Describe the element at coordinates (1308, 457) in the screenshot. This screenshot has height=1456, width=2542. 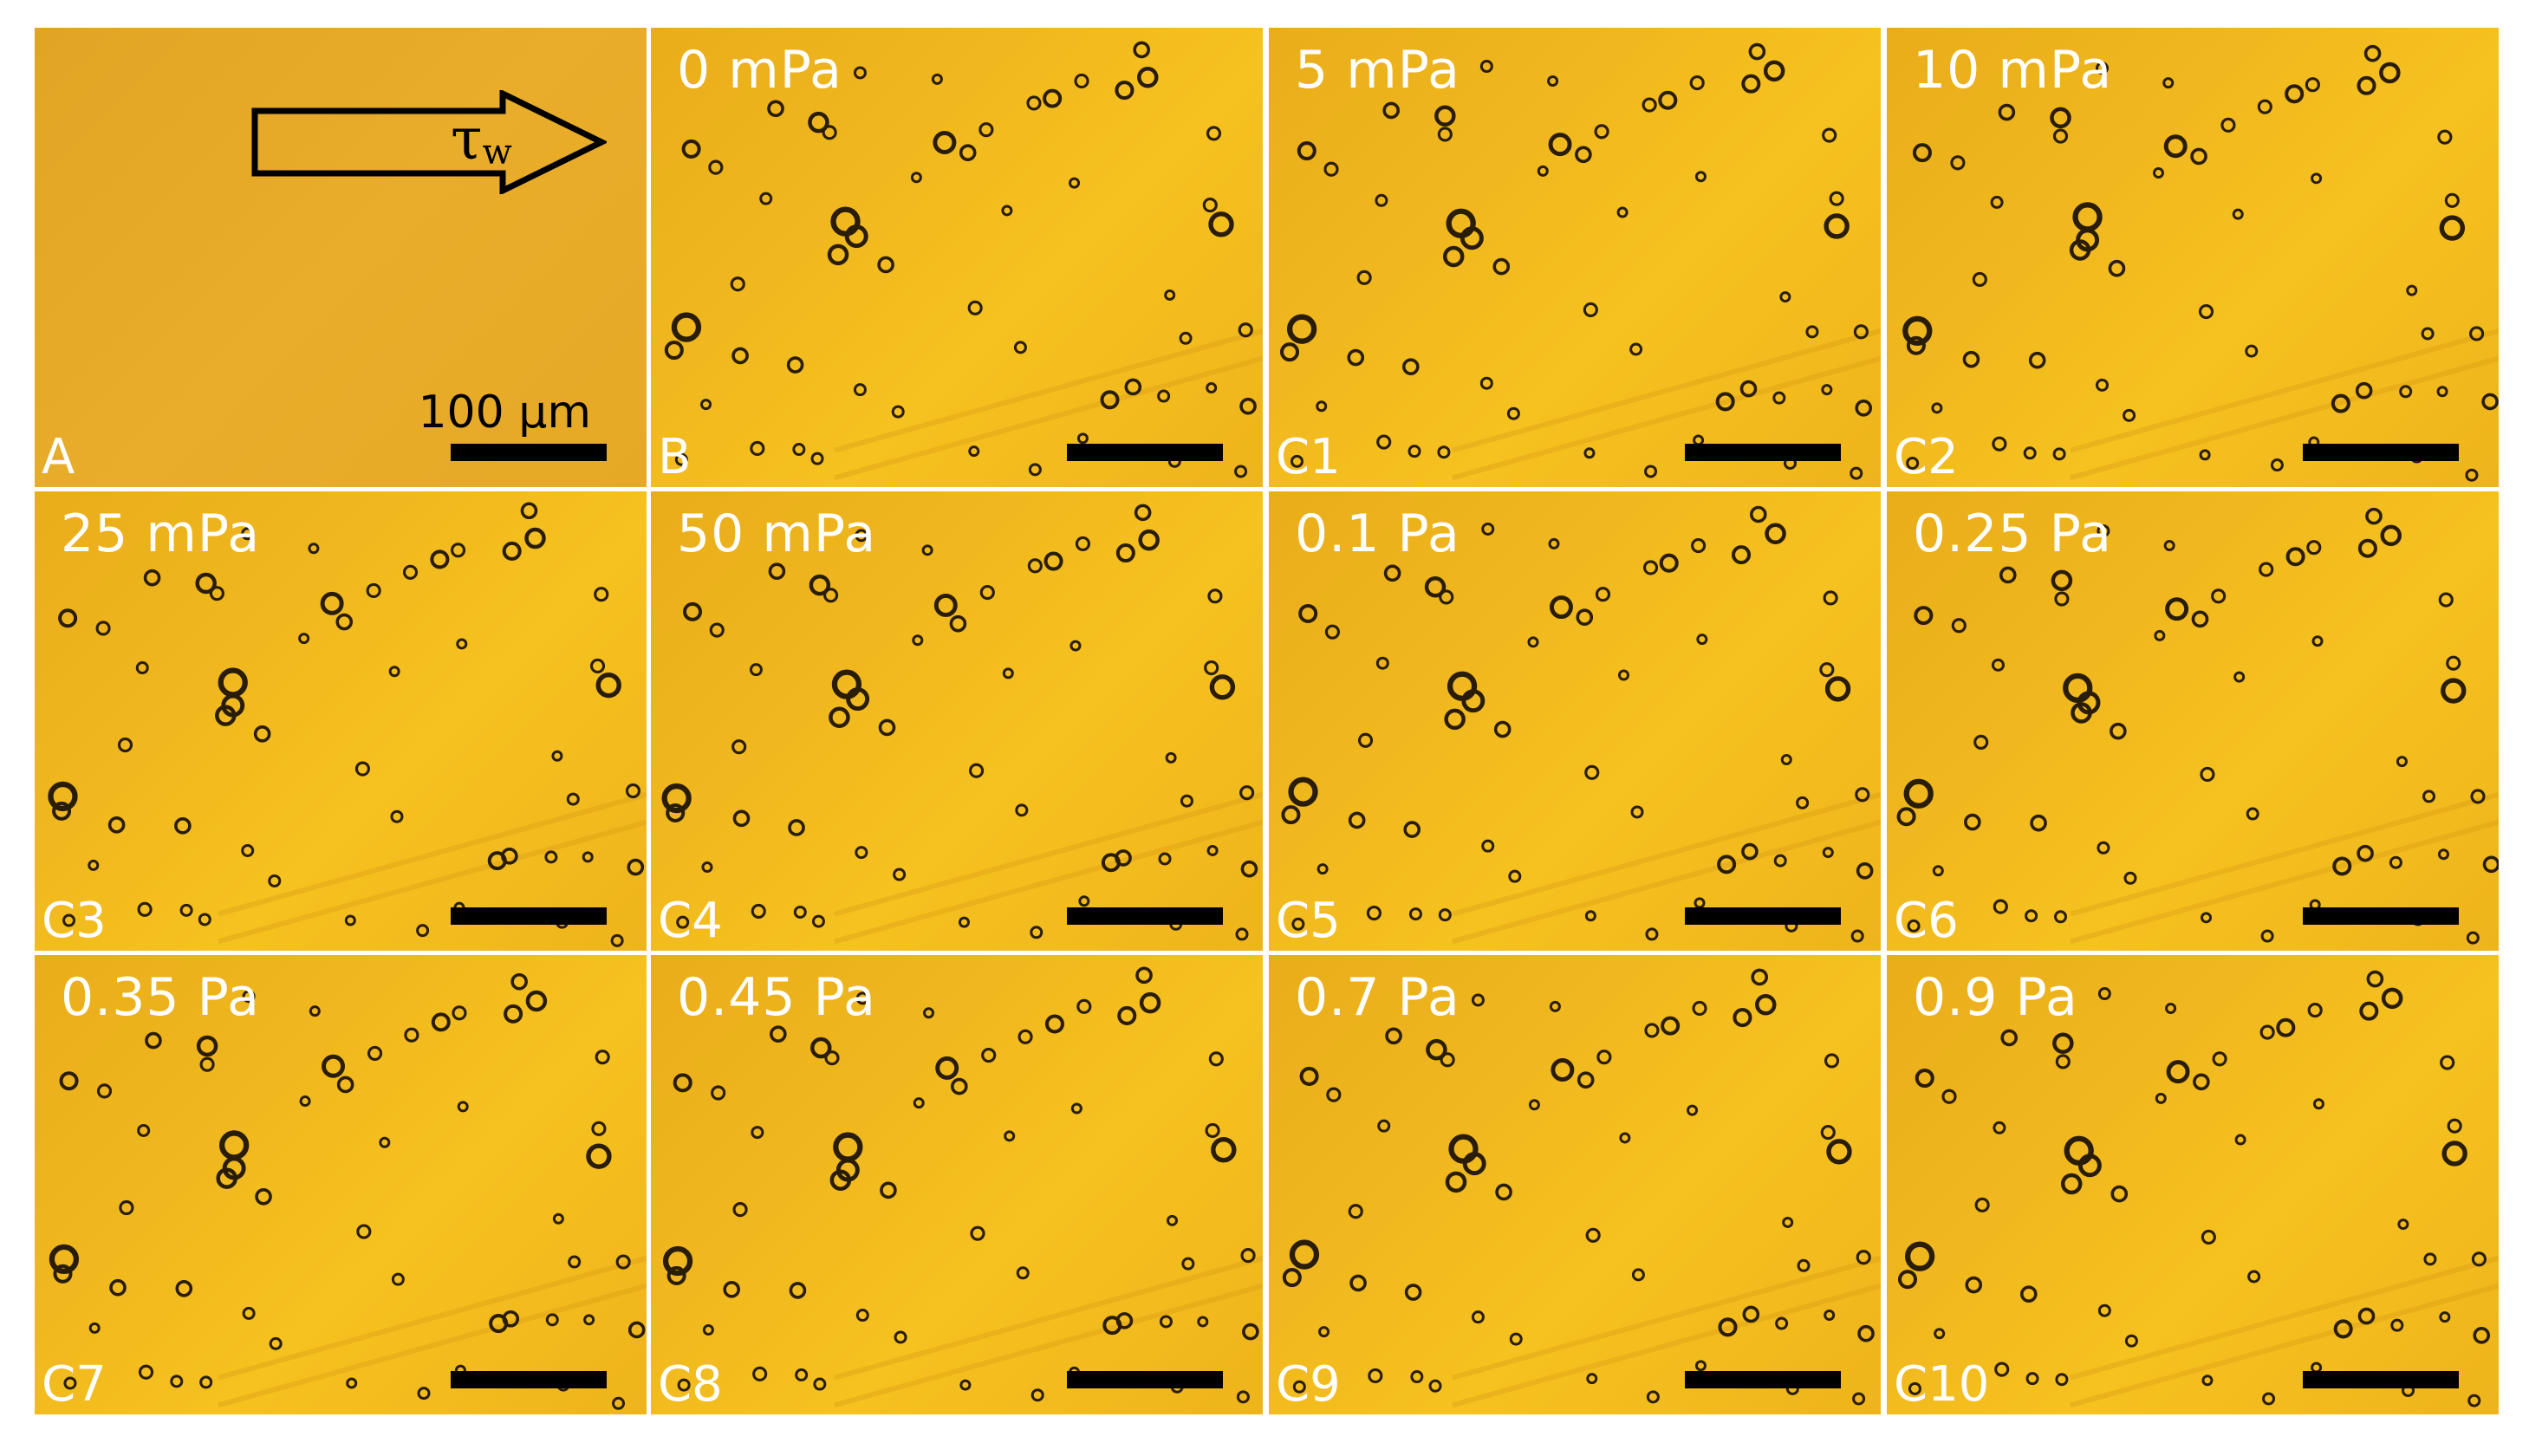
I see `panel-id-label: C1` at that location.